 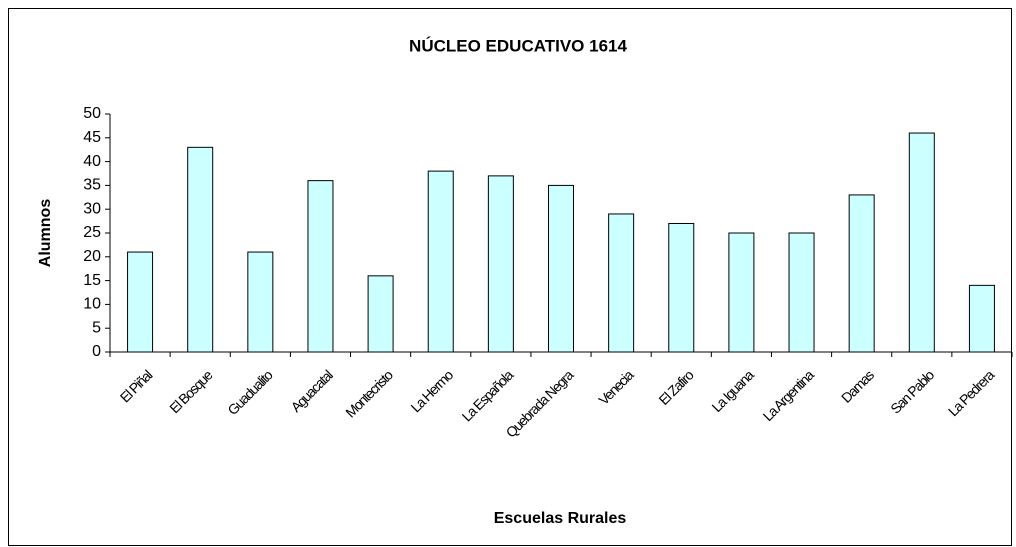 I want to click on y-tick-label: 35, so click(x=92, y=185).